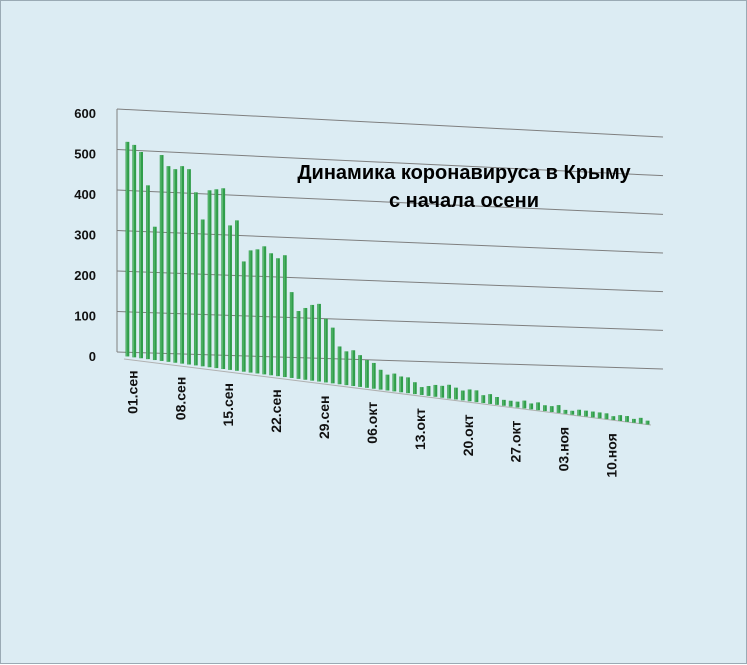 This screenshot has height=665, width=747. What do you see at coordinates (85, 194) in the screenshot?
I see `y-tick-label: 400` at bounding box center [85, 194].